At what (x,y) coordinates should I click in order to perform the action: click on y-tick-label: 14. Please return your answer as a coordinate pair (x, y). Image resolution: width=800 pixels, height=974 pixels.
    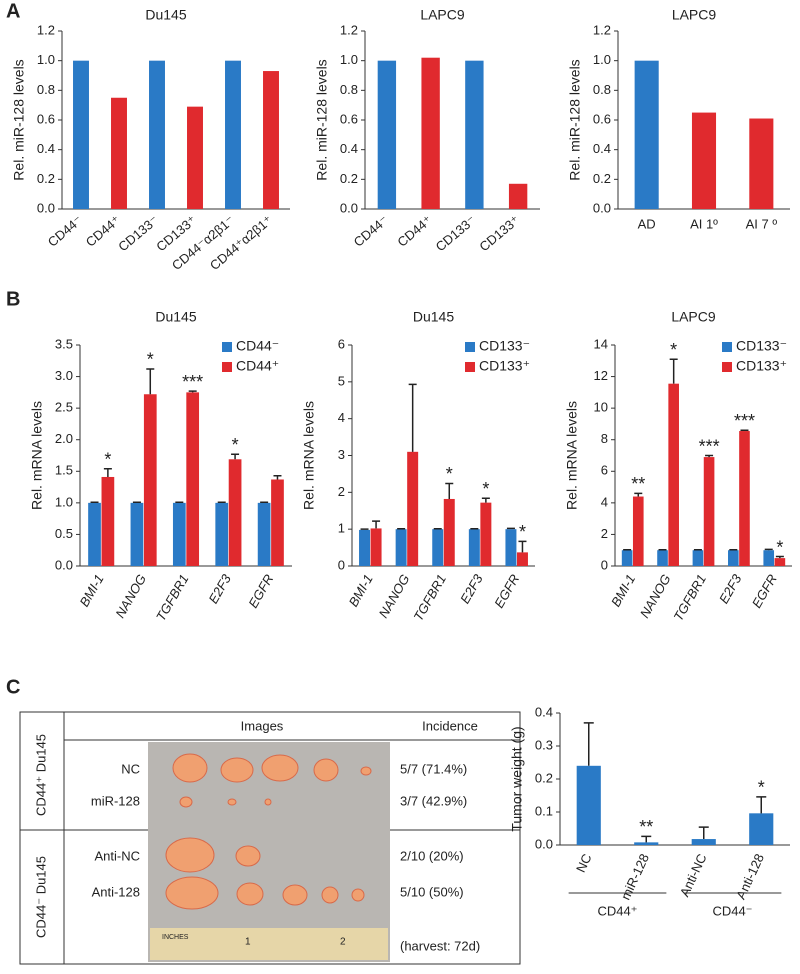
    Looking at the image, I should click on (601, 343).